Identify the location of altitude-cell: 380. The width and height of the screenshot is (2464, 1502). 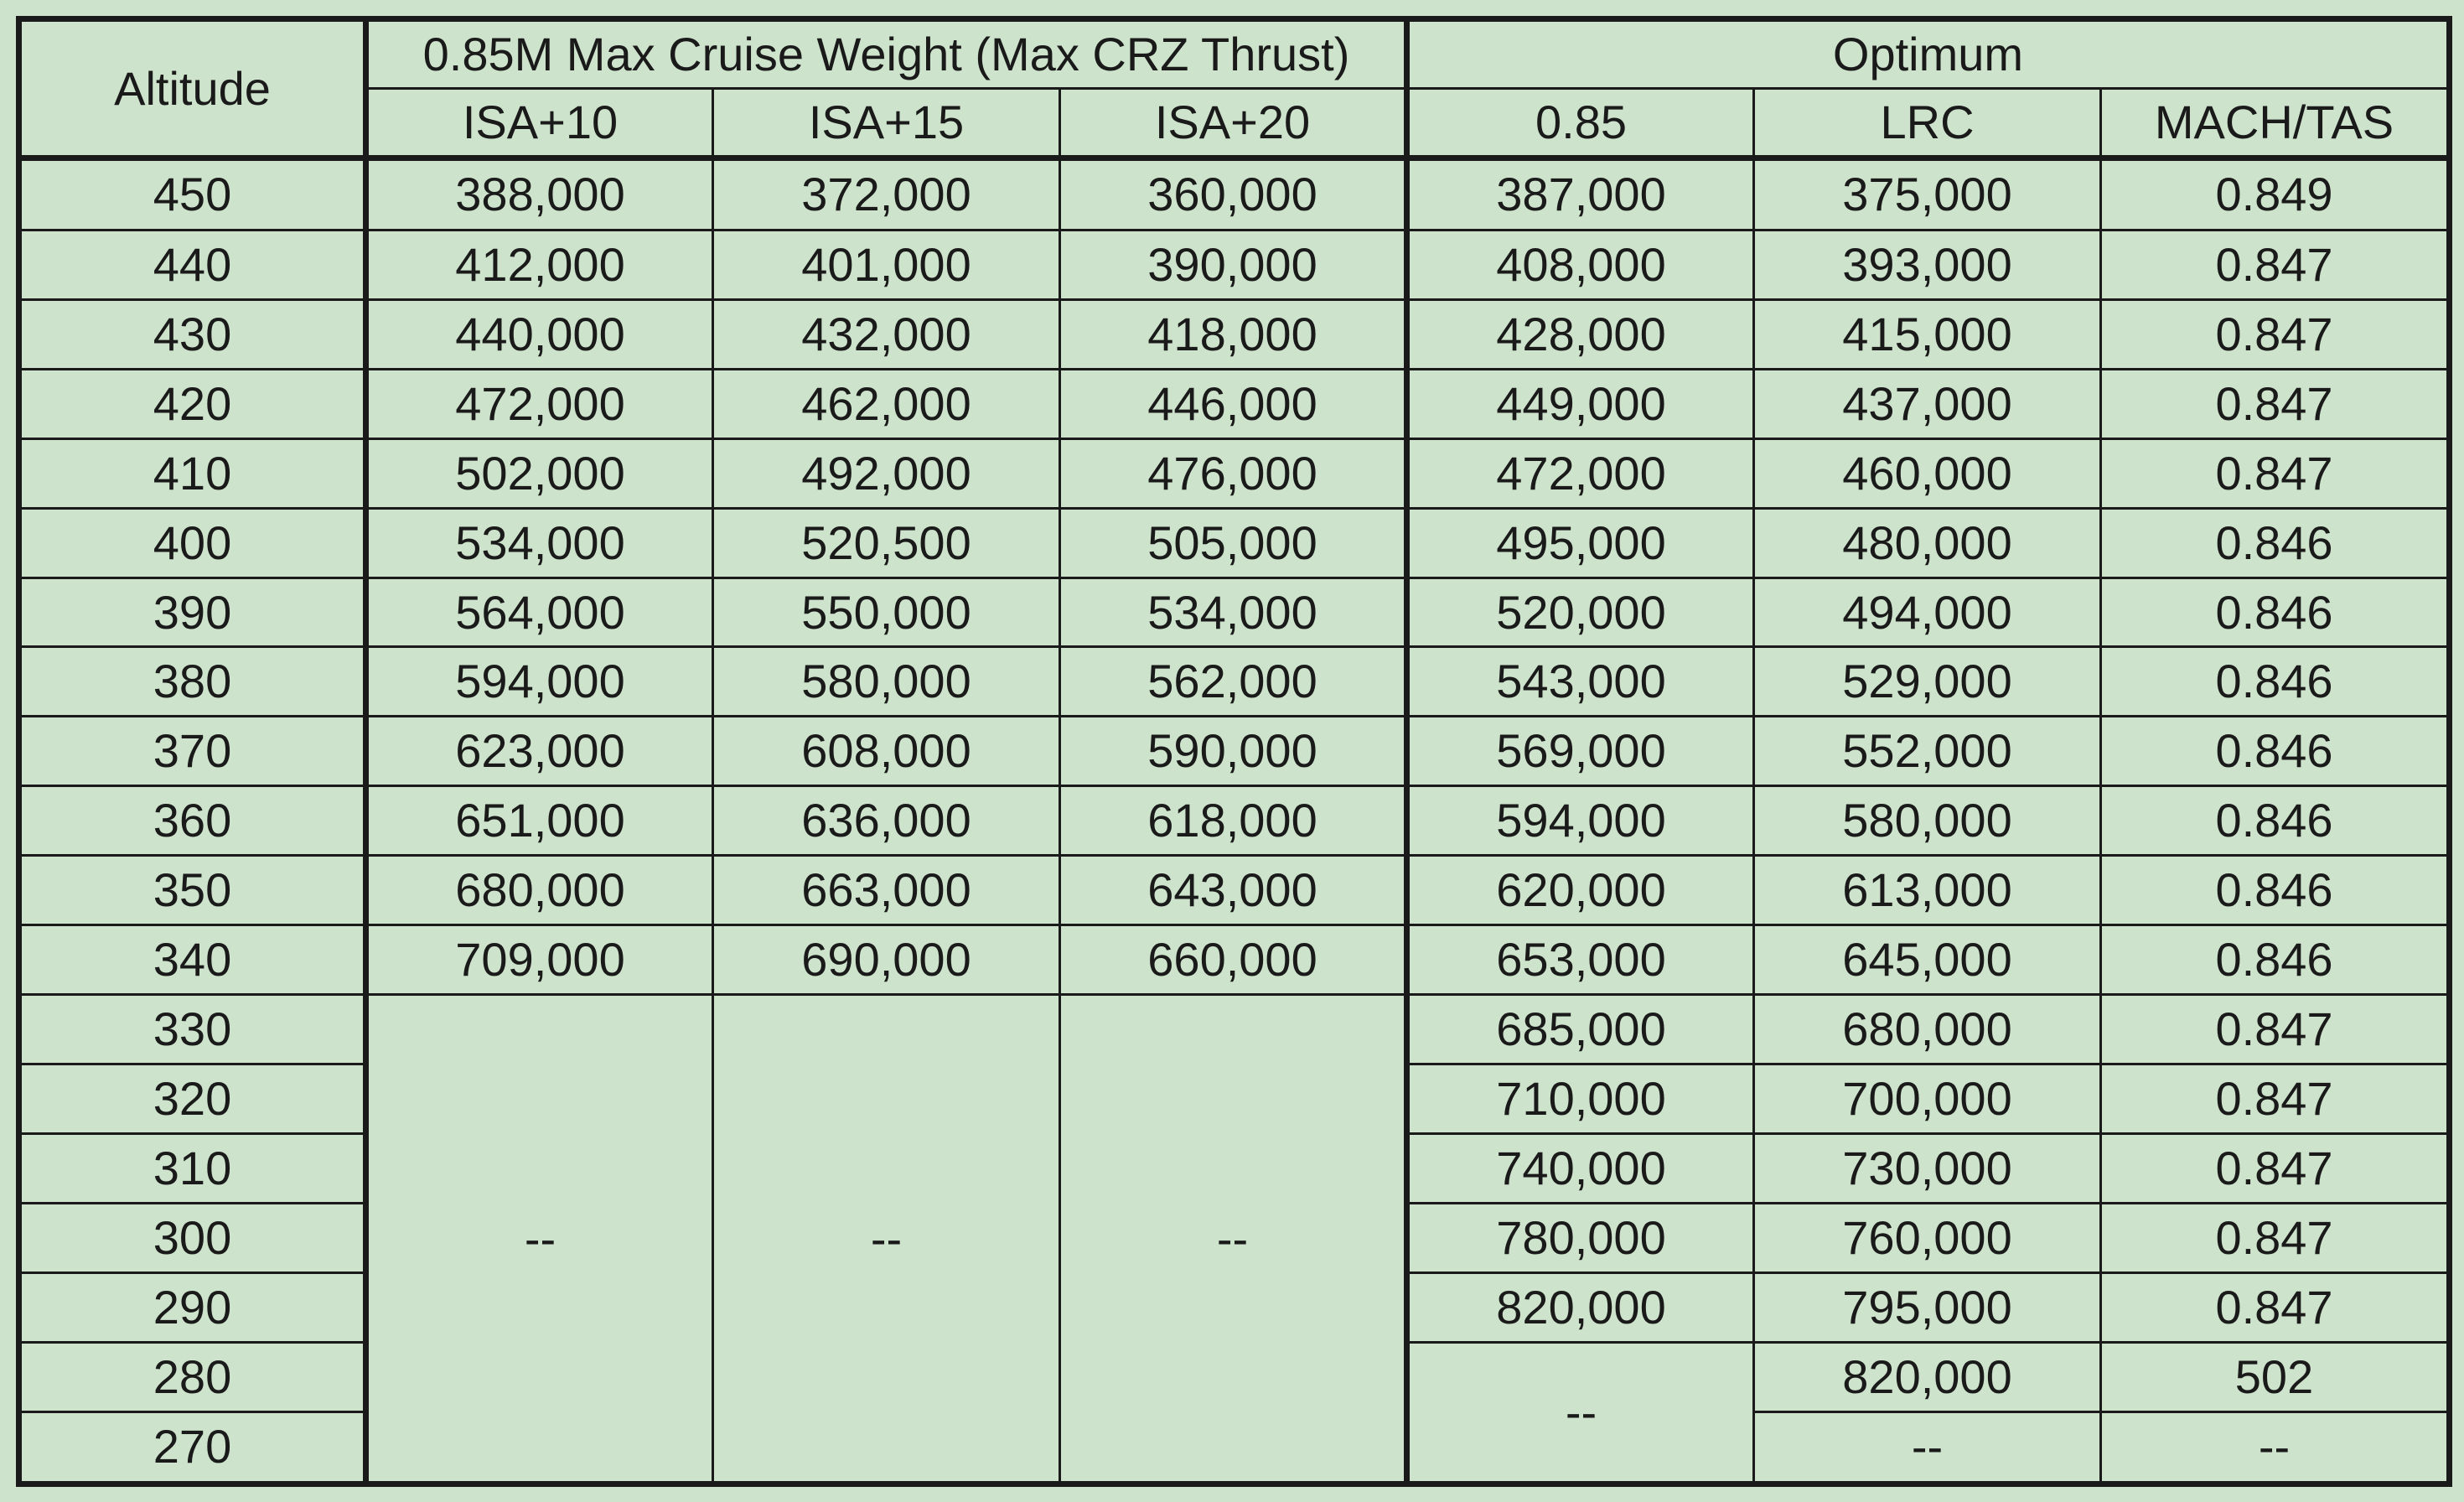
(192, 682).